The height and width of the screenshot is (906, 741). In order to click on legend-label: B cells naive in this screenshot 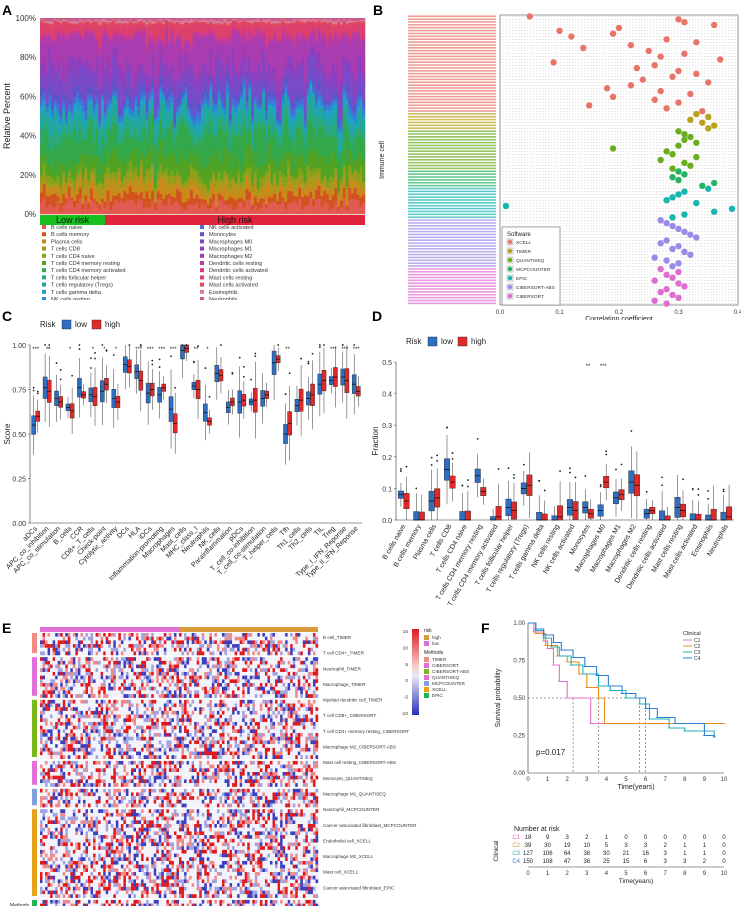, I will do `click(66, 228)`.